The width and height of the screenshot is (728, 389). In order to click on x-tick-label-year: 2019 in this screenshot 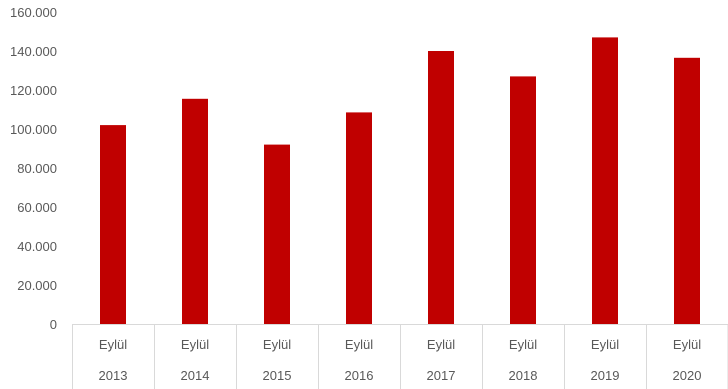, I will do `click(605, 375)`.